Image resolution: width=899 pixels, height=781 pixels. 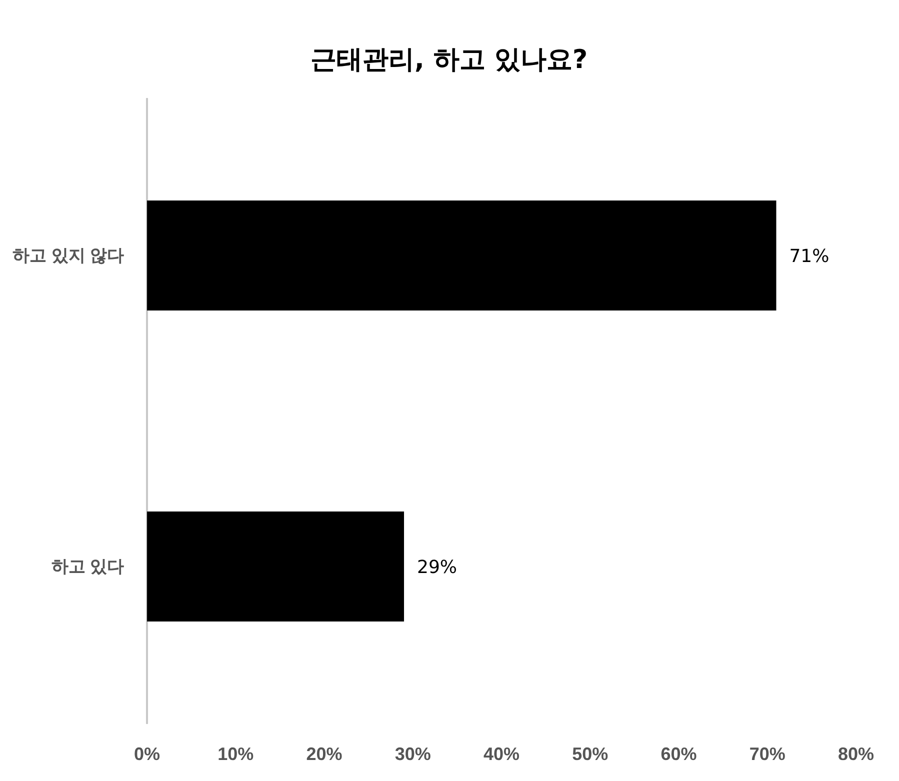 What do you see at coordinates (449, 60) in the screenshot?
I see `chart-title: 근태관리, 하고 있나요?` at bounding box center [449, 60].